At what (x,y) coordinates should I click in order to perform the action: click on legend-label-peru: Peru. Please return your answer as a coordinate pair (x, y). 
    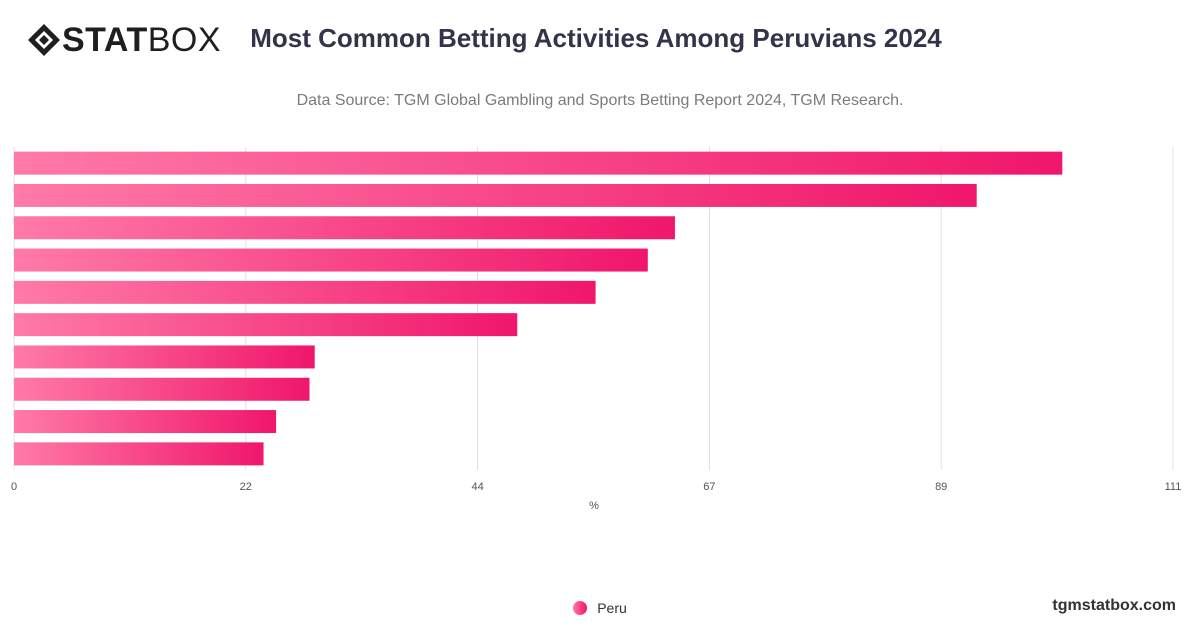
    Looking at the image, I should click on (612, 608).